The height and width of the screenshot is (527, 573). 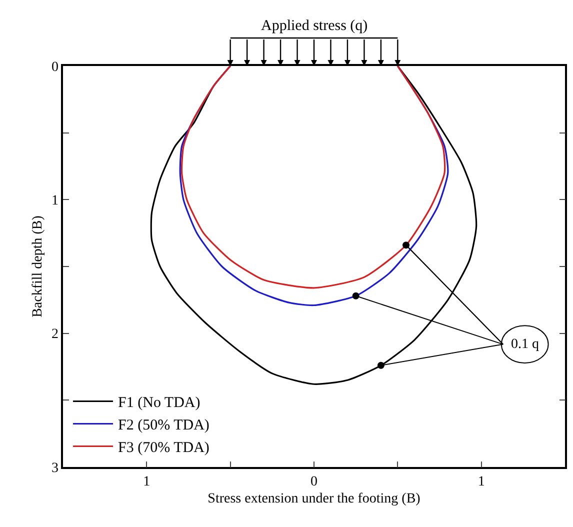 I want to click on x-axis-title: Stress extension under the footing (B), so click(x=314, y=498).